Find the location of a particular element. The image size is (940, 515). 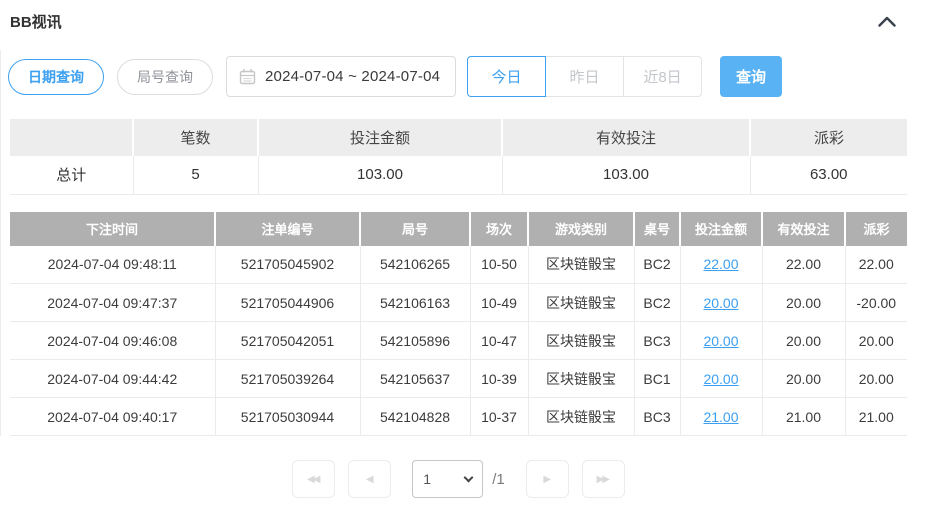

summary-header-payout: 派彩 is located at coordinates (828, 137).